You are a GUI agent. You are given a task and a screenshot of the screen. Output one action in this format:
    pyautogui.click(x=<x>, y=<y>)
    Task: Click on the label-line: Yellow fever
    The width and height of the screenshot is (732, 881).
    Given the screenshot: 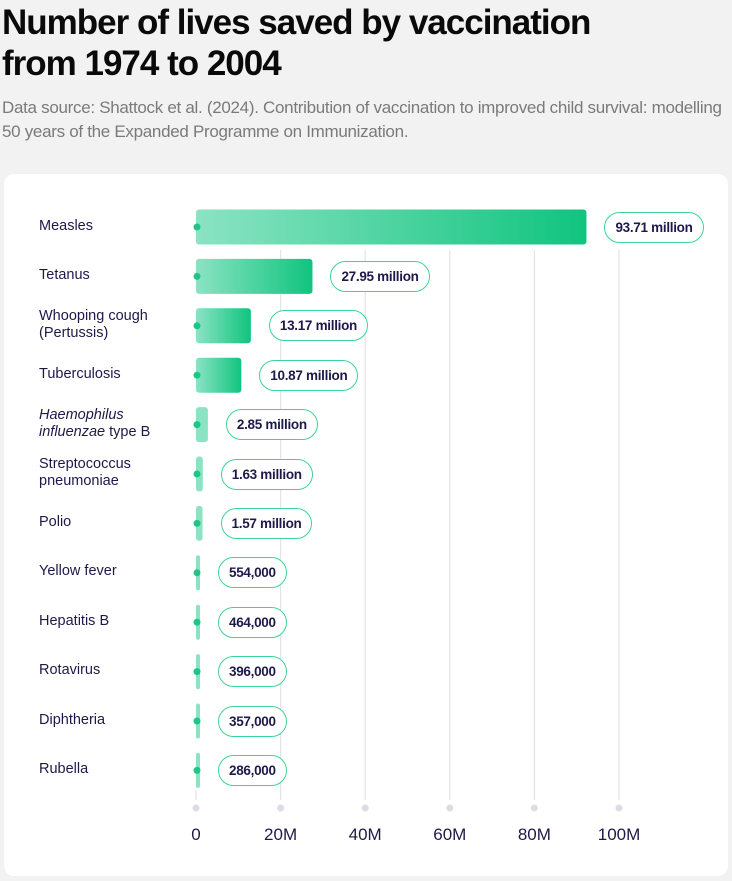 What is the action you would take?
    pyautogui.click(x=78, y=571)
    